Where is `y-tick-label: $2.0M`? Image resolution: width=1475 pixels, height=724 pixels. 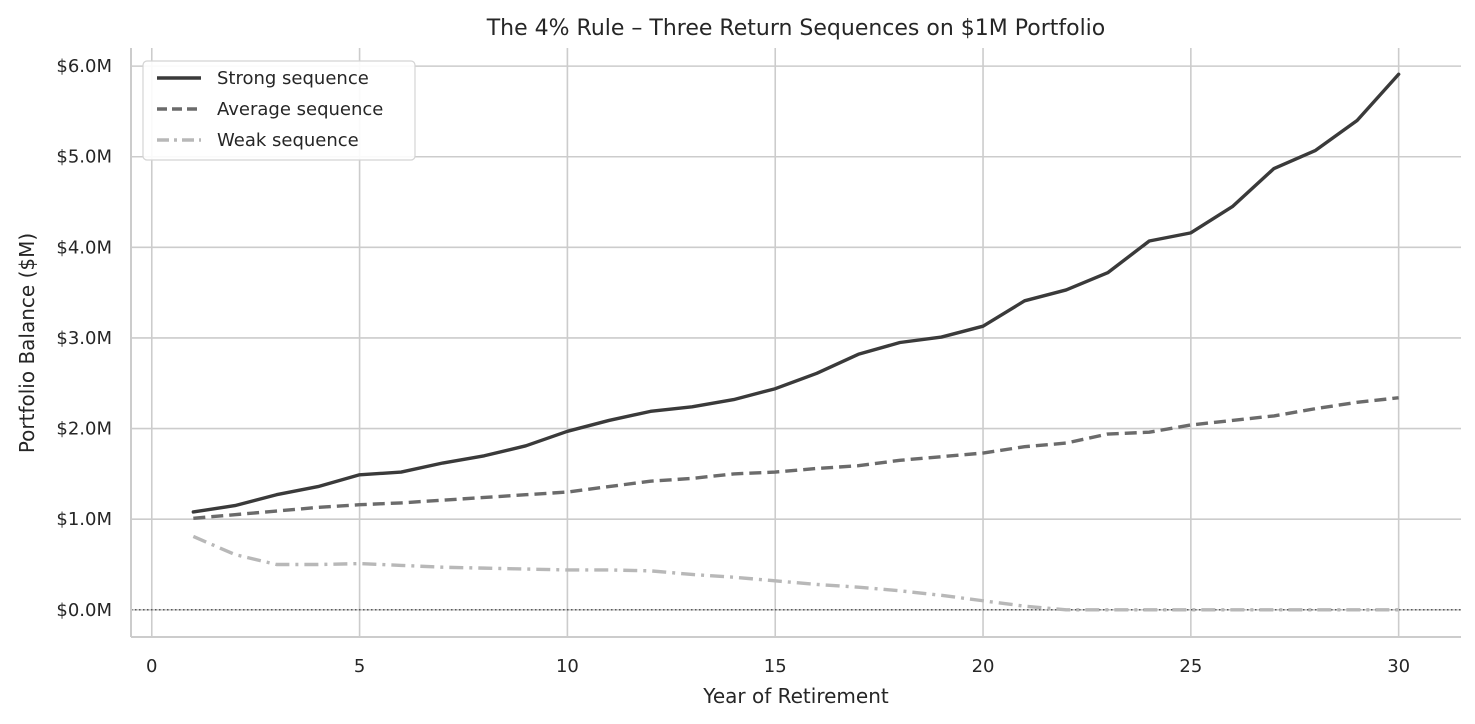
y-tick-label: $2.0M is located at coordinates (84, 429).